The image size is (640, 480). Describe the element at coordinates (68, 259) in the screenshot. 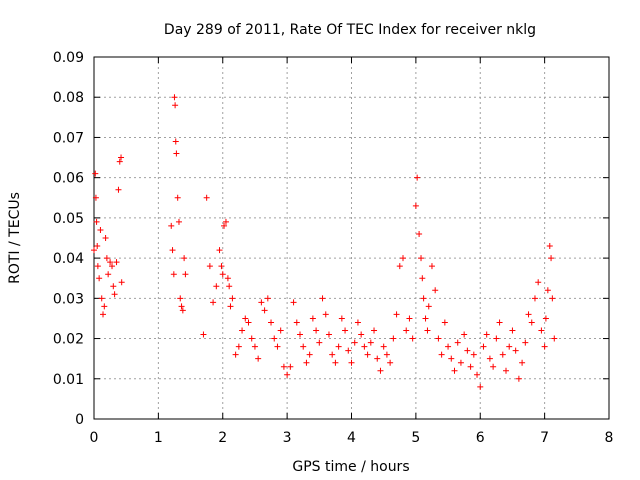

I see `y-tick-label: 0.04` at that location.